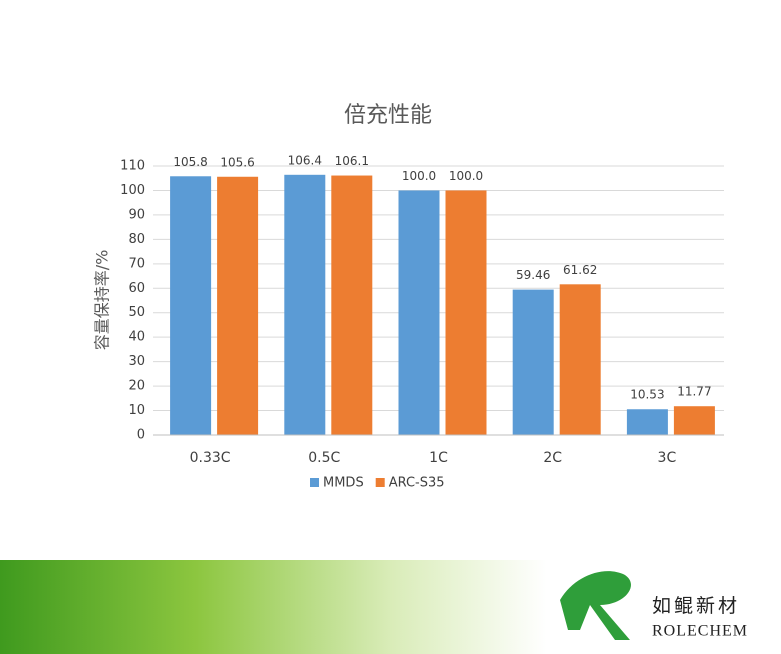 The height and width of the screenshot is (654, 781). What do you see at coordinates (136, 312) in the screenshot?
I see `y-tick-label: 50` at bounding box center [136, 312].